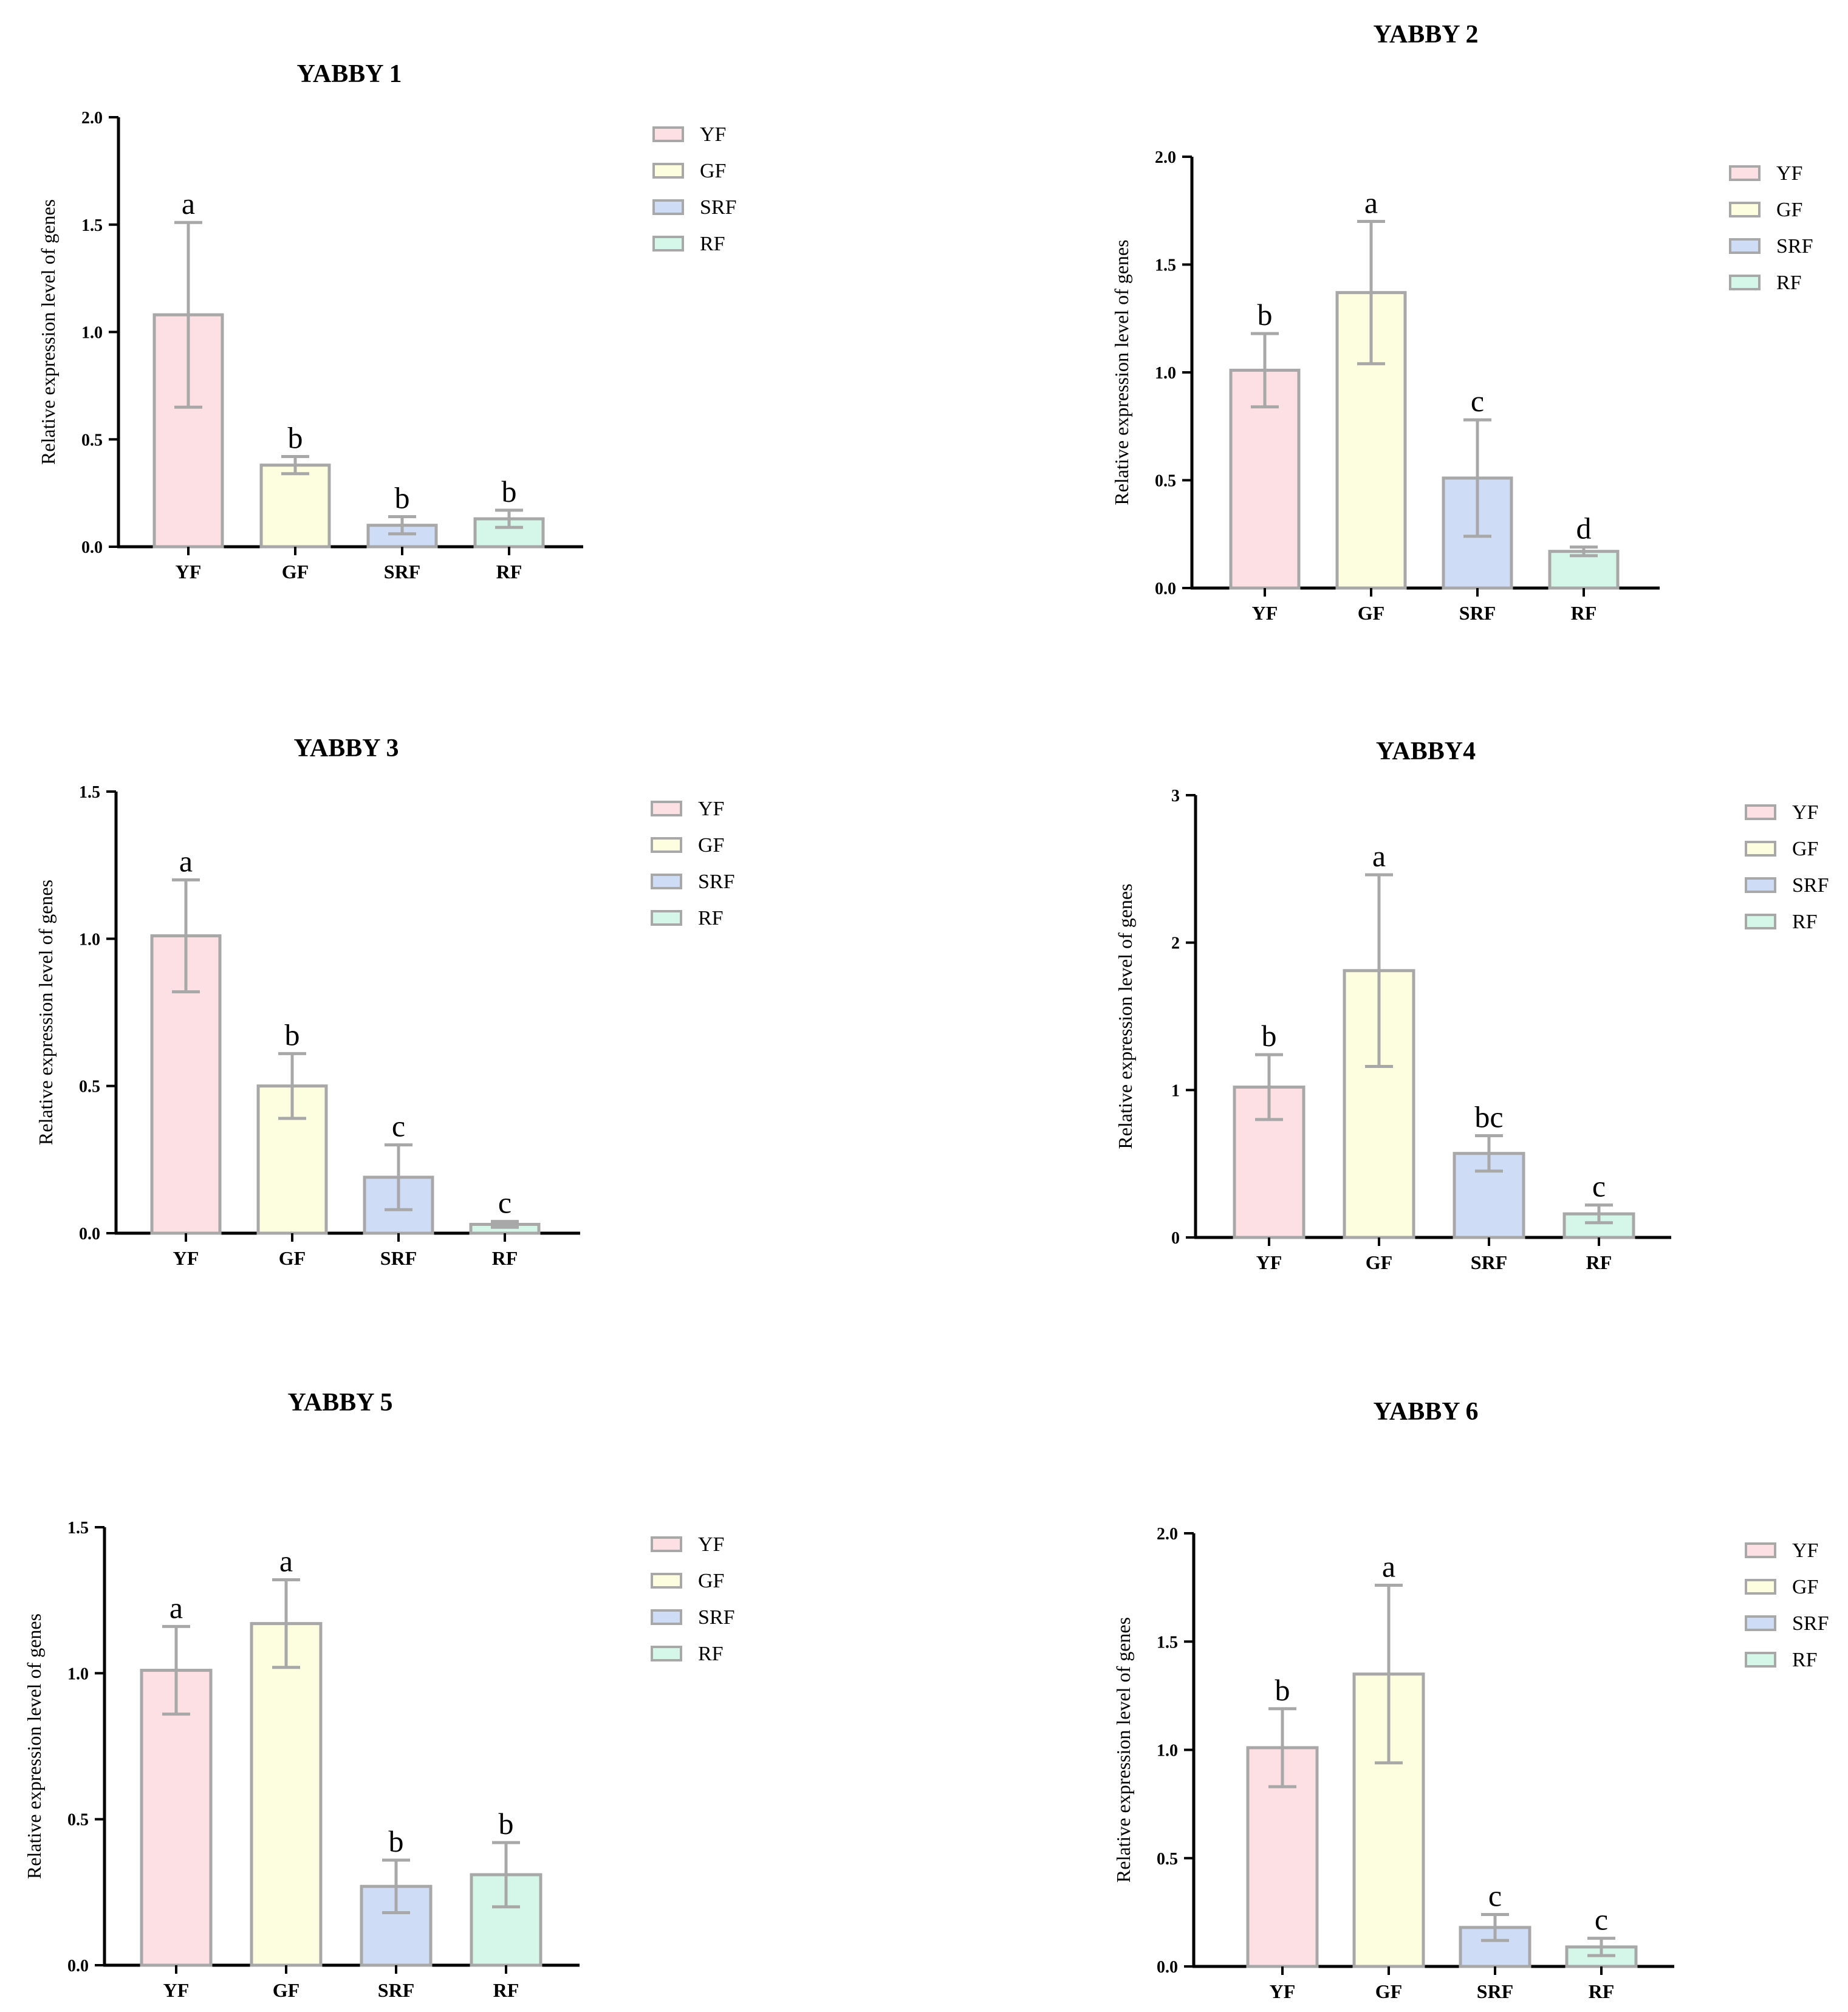  What do you see at coordinates (1584, 529) in the screenshot?
I see `significance-letter: d` at bounding box center [1584, 529].